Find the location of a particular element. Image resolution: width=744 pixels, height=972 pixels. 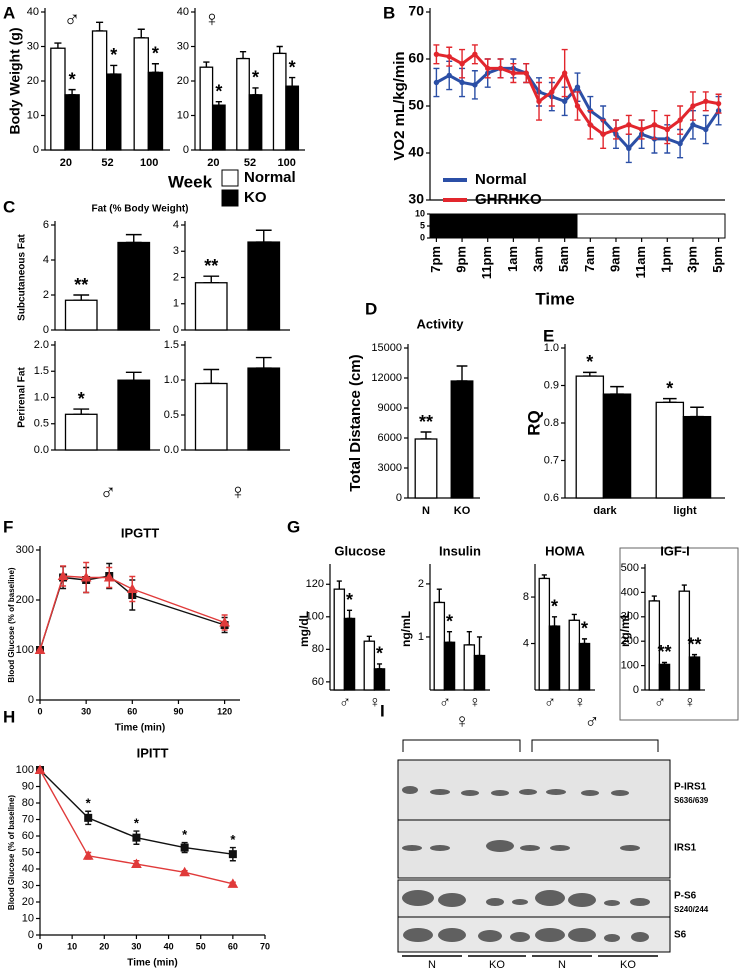

y-axis-label: ng/mL is located at coordinates (625, 629).